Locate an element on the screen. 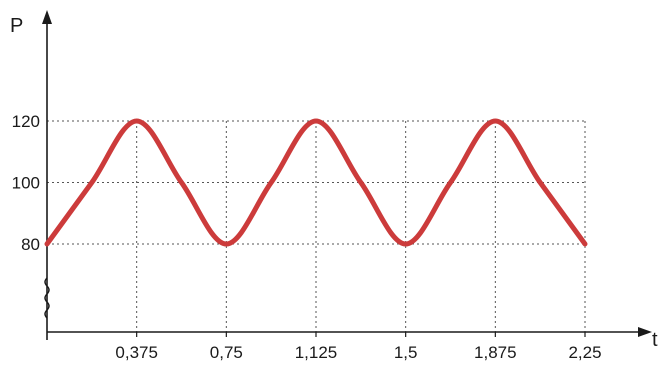 The width and height of the screenshot is (661, 368). y-axis-arrow-icon is located at coordinates (47, 17).